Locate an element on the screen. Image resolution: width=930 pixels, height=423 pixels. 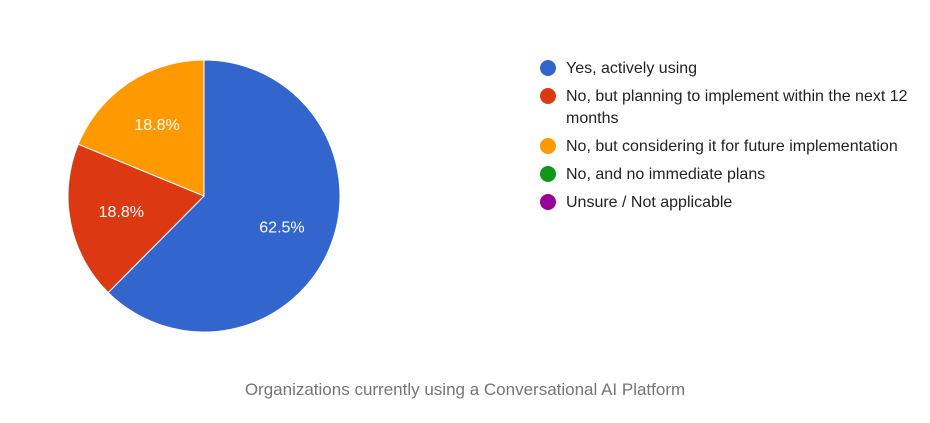
slice-value-label-2: 18.8% is located at coordinates (156, 125).